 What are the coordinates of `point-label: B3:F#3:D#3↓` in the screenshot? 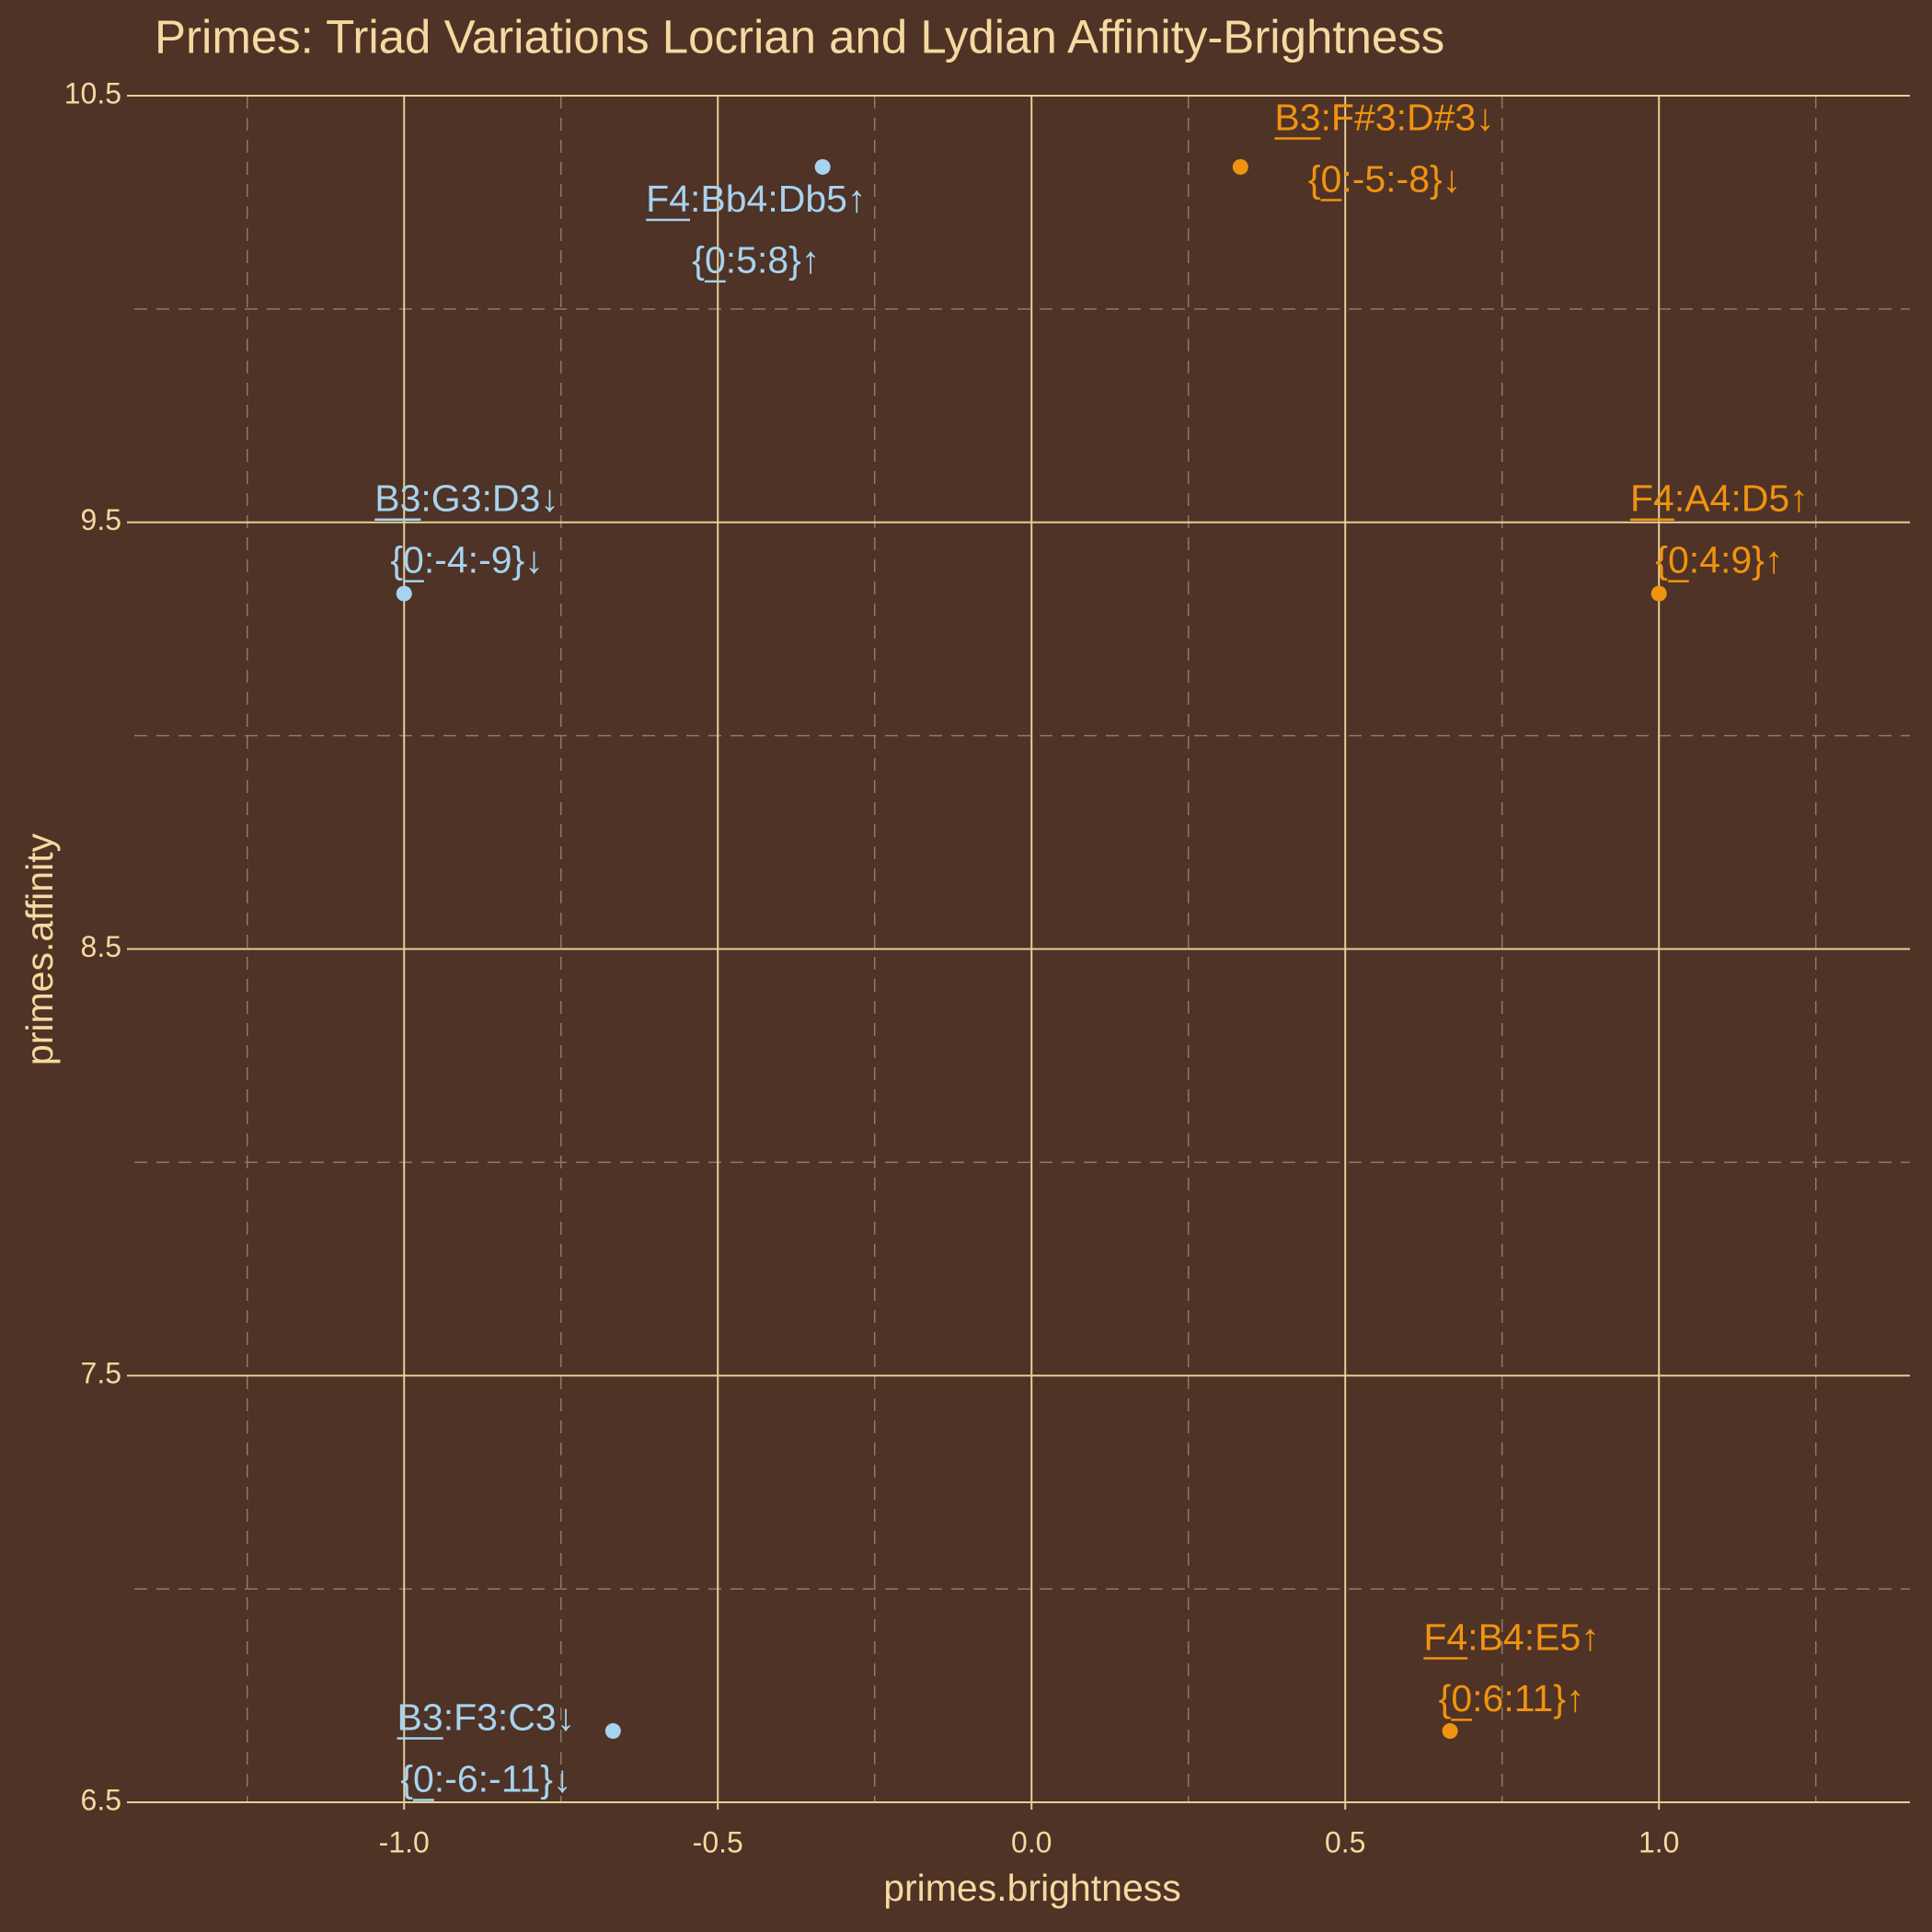 It's located at (1384, 117).